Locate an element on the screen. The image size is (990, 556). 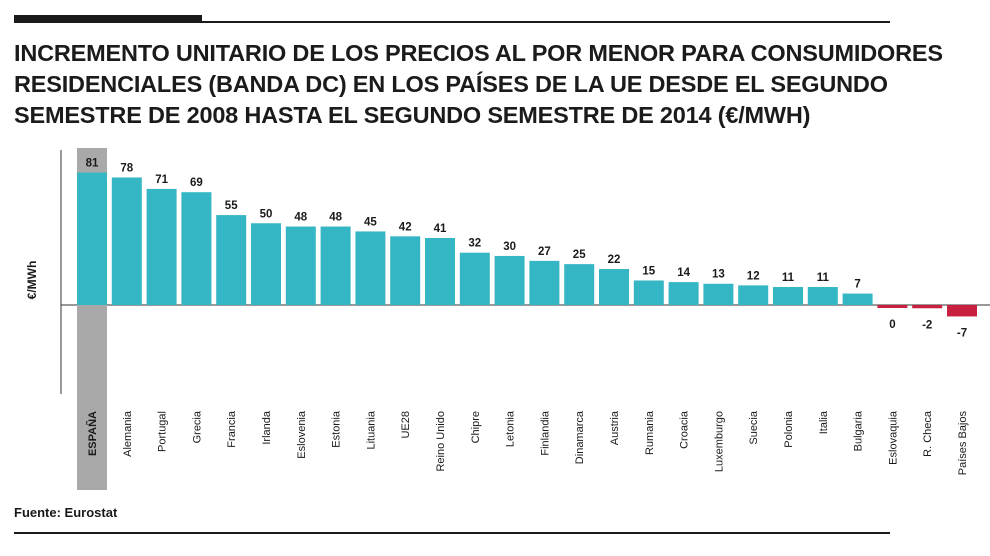
category-label-19: Luxemburgo is located at coordinates (719, 441).